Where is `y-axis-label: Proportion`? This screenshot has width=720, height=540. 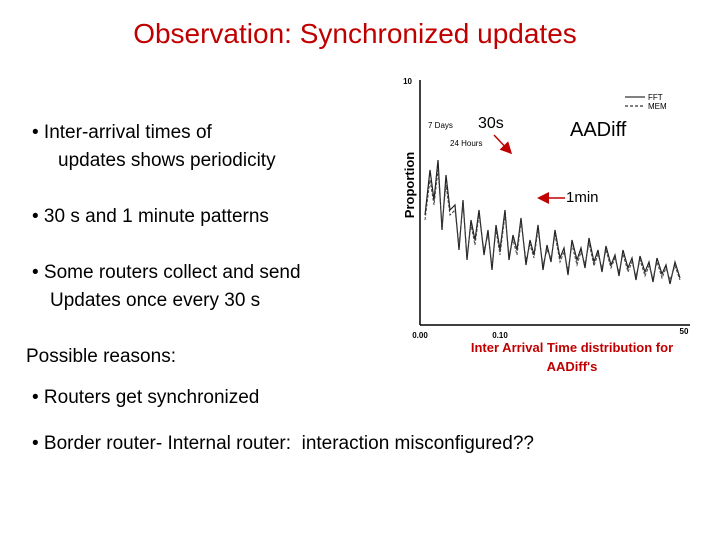 y-axis-label: Proportion is located at coordinates (409, 185).